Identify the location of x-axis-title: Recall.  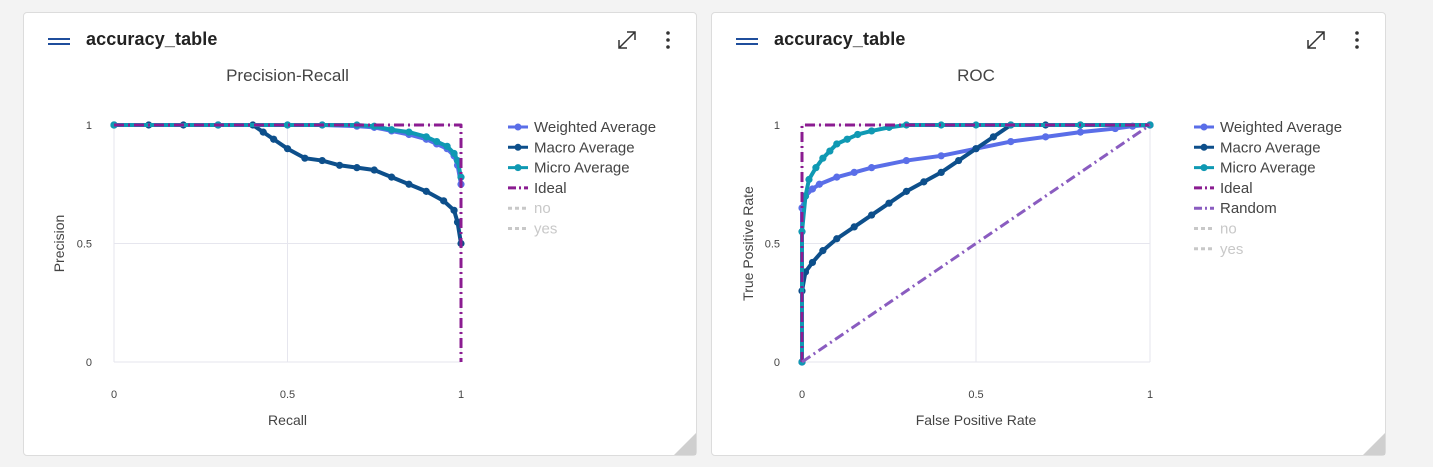
(287, 420).